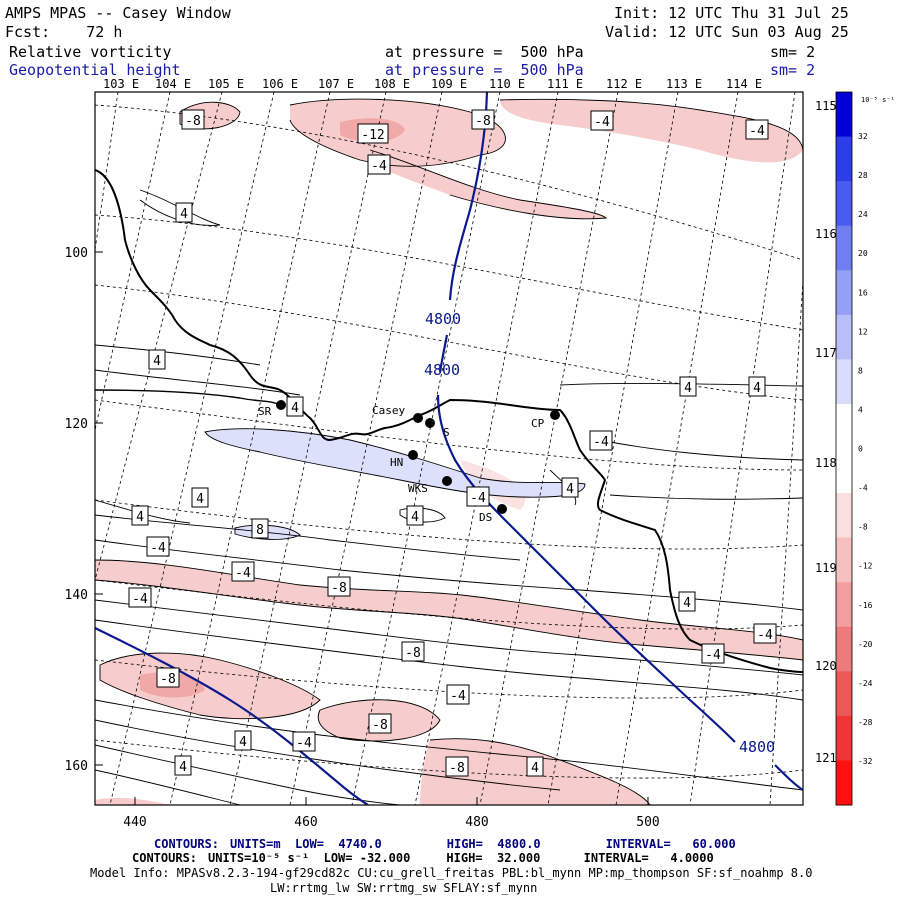 This screenshot has height=900, width=900. Describe the element at coordinates (134, 822) in the screenshot. I see `x-tick-label: 440` at that location.